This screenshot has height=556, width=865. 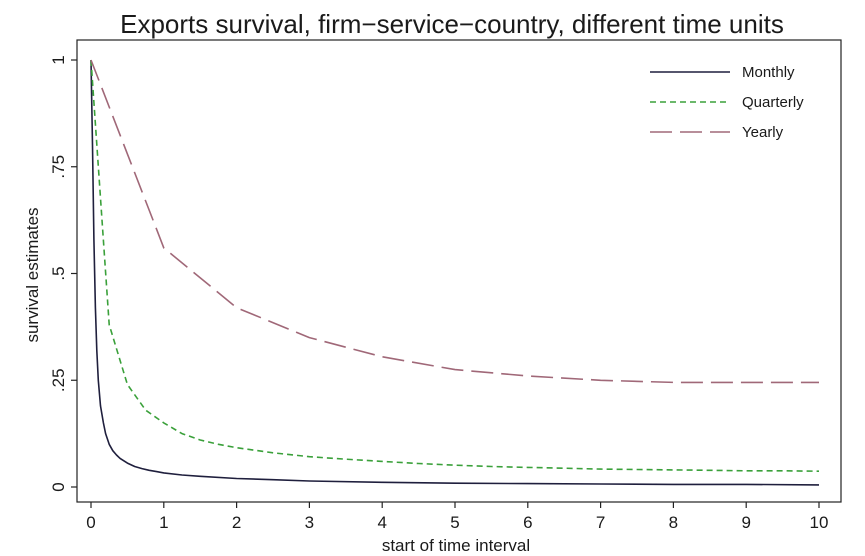 What do you see at coordinates (58, 273) in the screenshot?
I see `y-tick-label: .5` at bounding box center [58, 273].